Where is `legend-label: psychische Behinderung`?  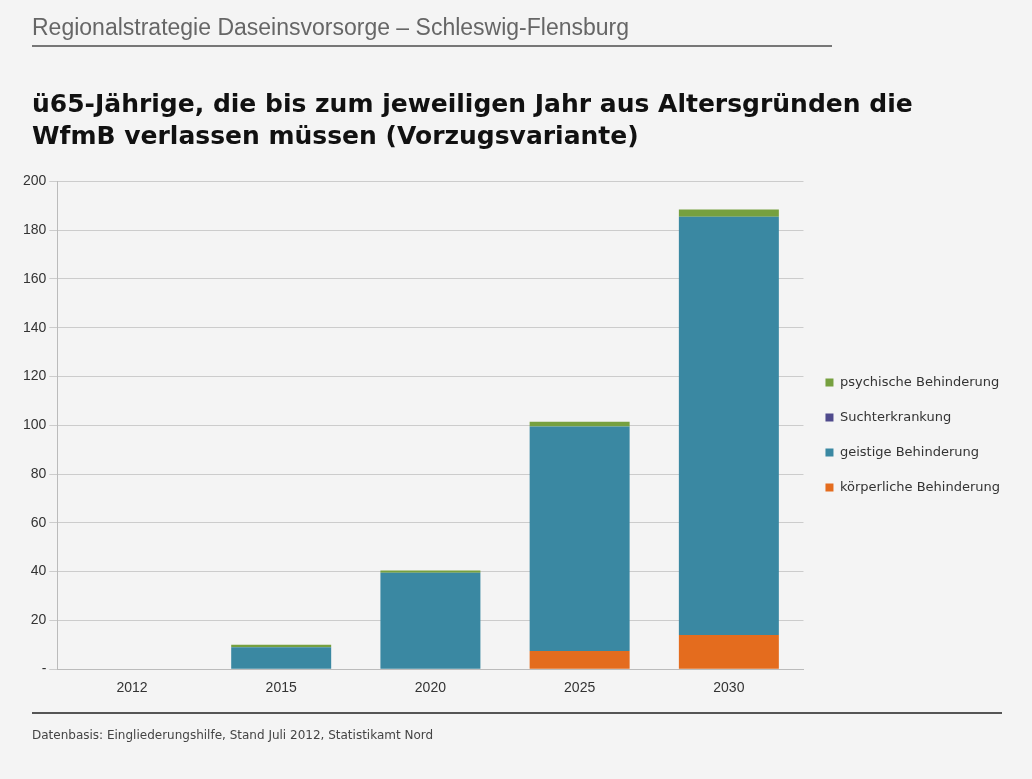
legend-label: psychische Behinderung is located at coordinates (919, 381).